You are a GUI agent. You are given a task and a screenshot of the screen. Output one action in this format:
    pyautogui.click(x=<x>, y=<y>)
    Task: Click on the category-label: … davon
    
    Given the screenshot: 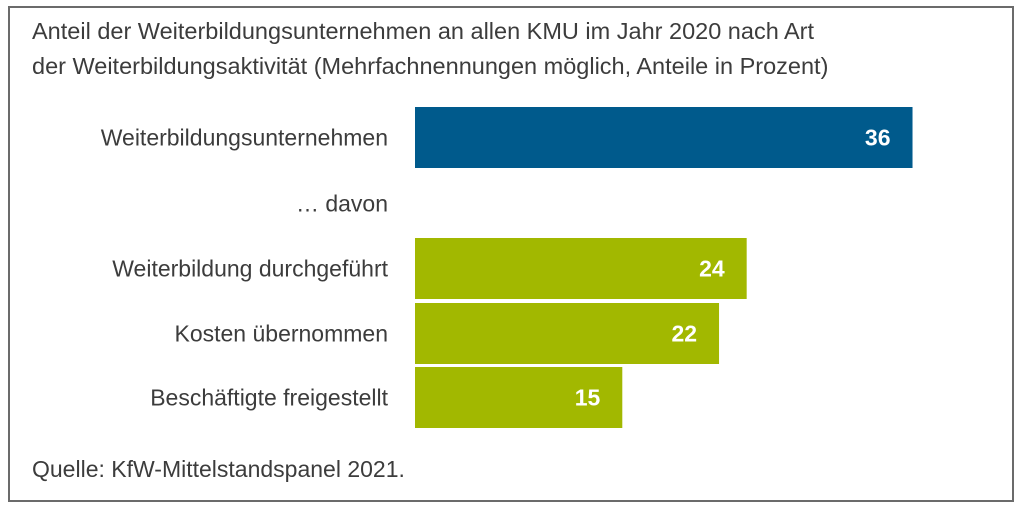 What is the action you would take?
    pyautogui.click(x=342, y=204)
    